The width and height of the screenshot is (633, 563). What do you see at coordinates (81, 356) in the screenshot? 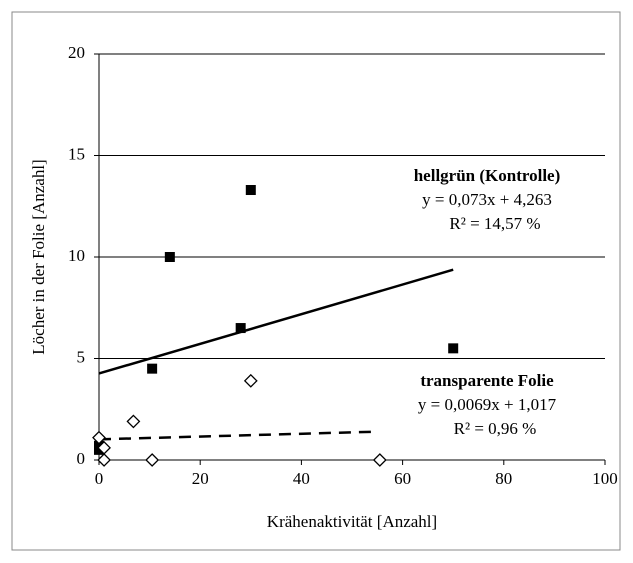
I see `y-tick-label: 5` at bounding box center [81, 356].